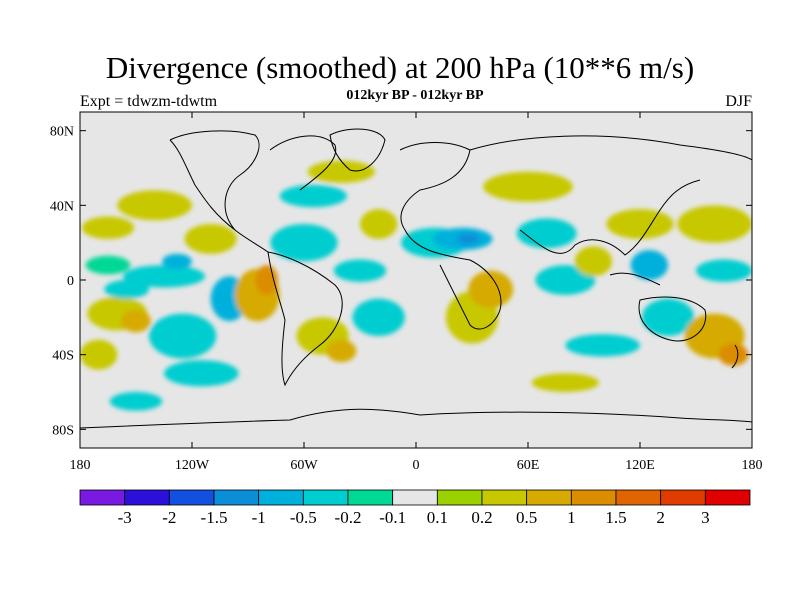  Describe the element at coordinates (437, 517) in the screenshot. I see `colorbar-label: 0.1` at that location.